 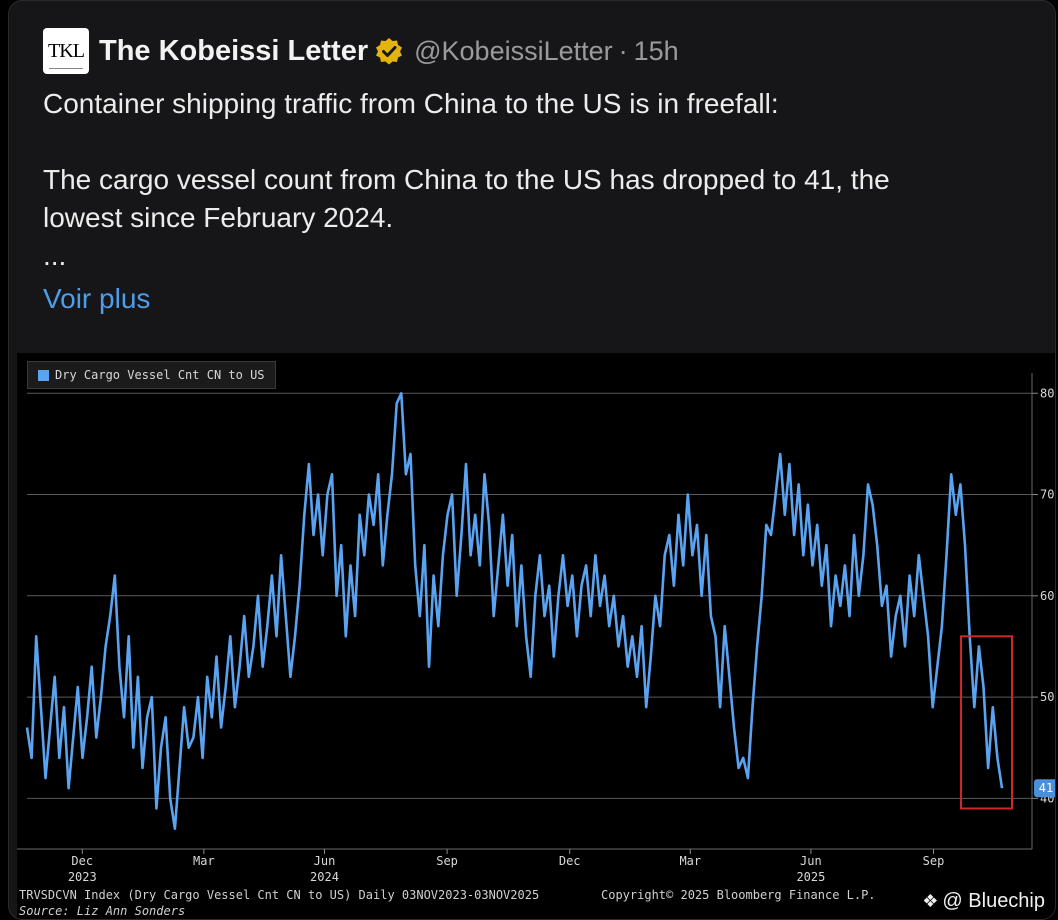 I want to click on watermark-logo-icon: ❖, so click(x=930, y=901).